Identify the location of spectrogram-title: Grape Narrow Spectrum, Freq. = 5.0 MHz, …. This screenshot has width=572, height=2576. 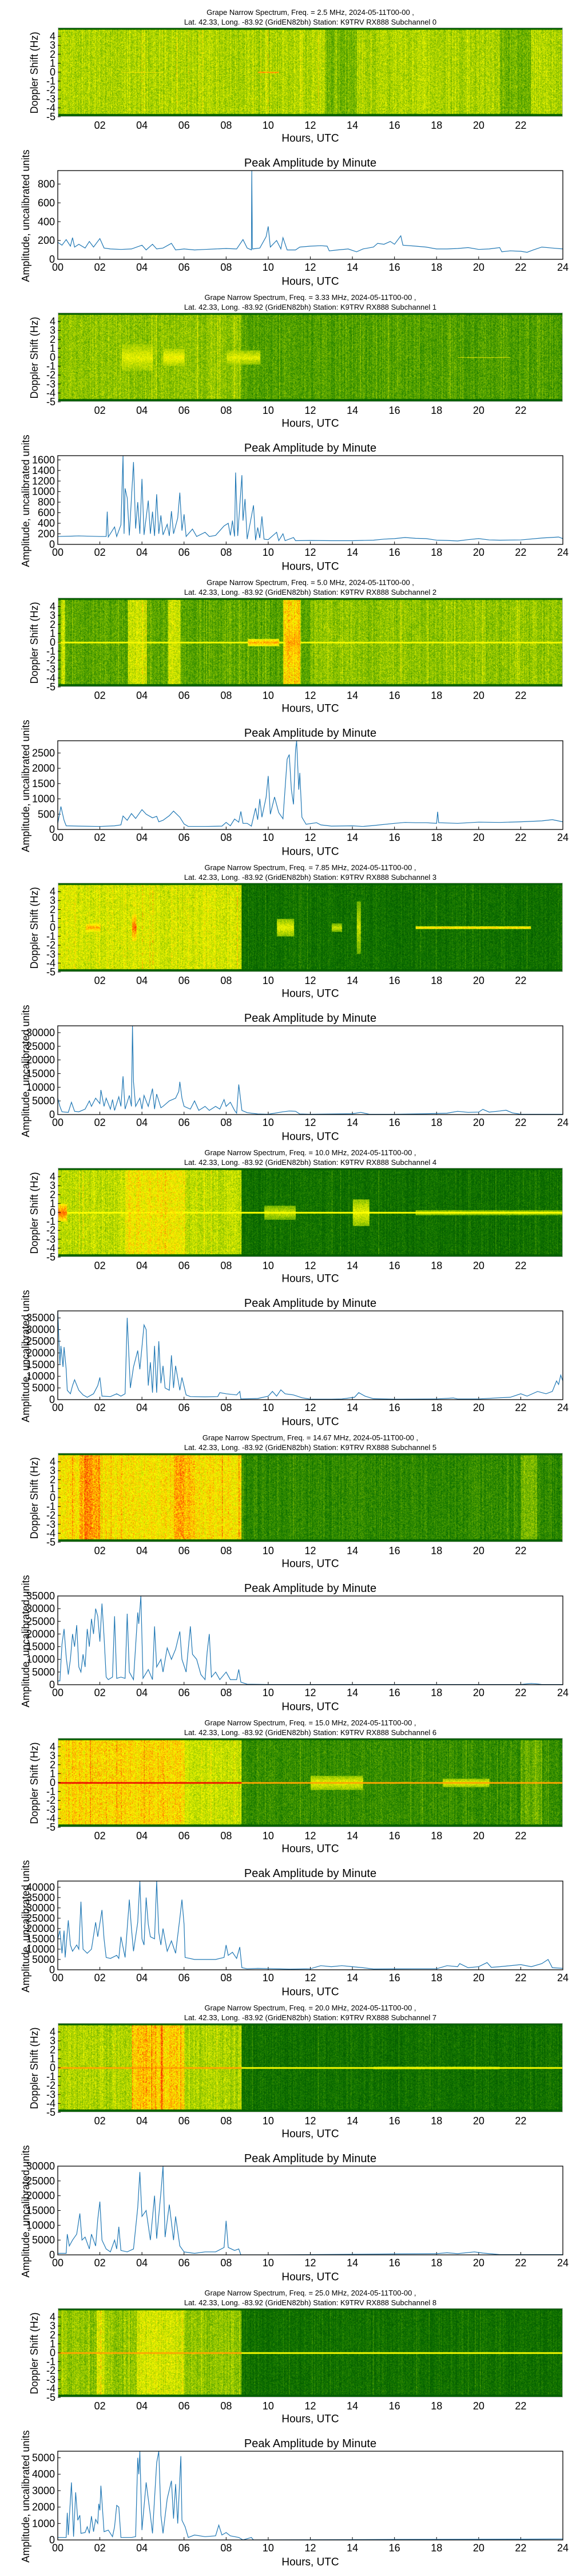
(310, 582).